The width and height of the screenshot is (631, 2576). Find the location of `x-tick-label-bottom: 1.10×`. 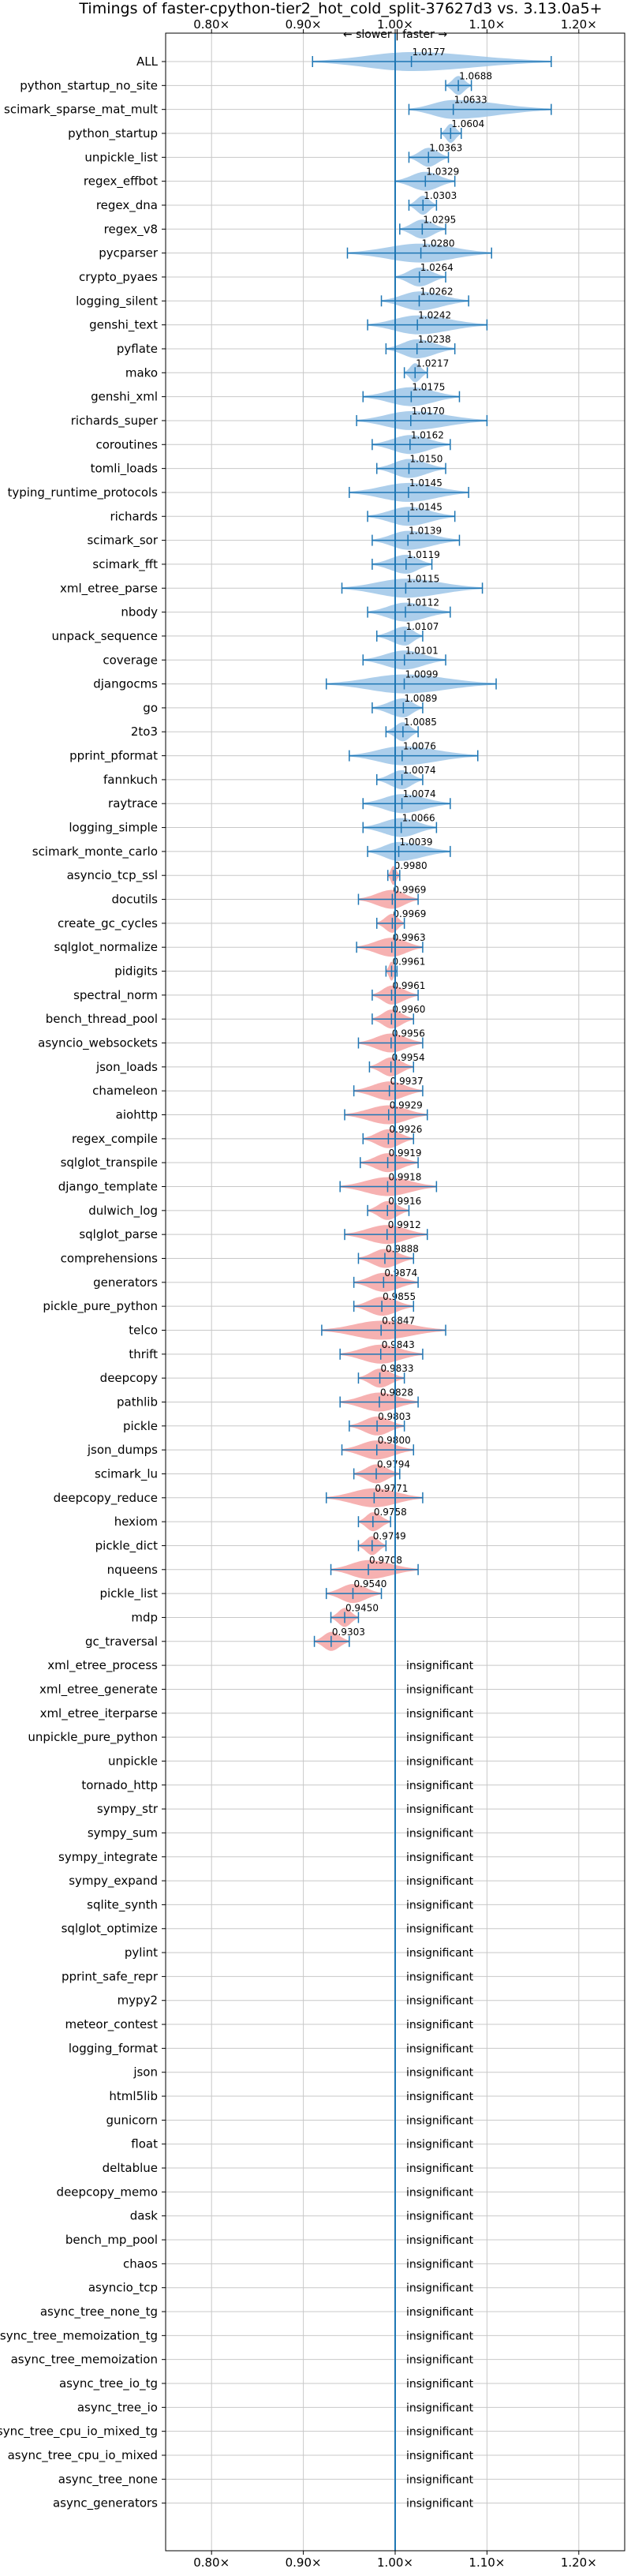

x-tick-label-bottom: 1.10× is located at coordinates (487, 2562).